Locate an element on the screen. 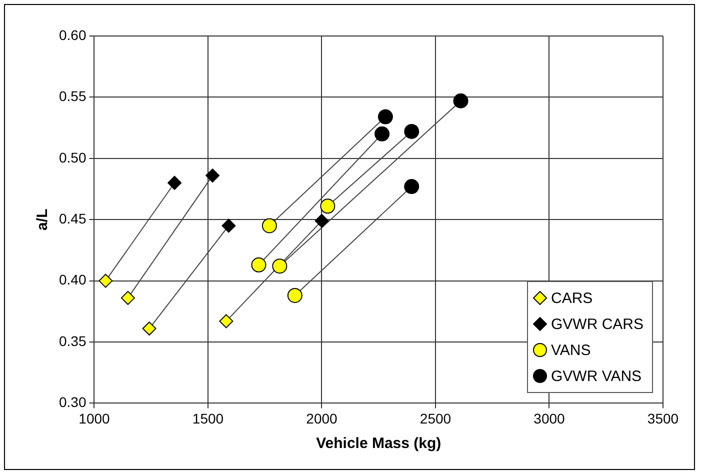  y-tick-label: 0.55 is located at coordinates (72, 96).